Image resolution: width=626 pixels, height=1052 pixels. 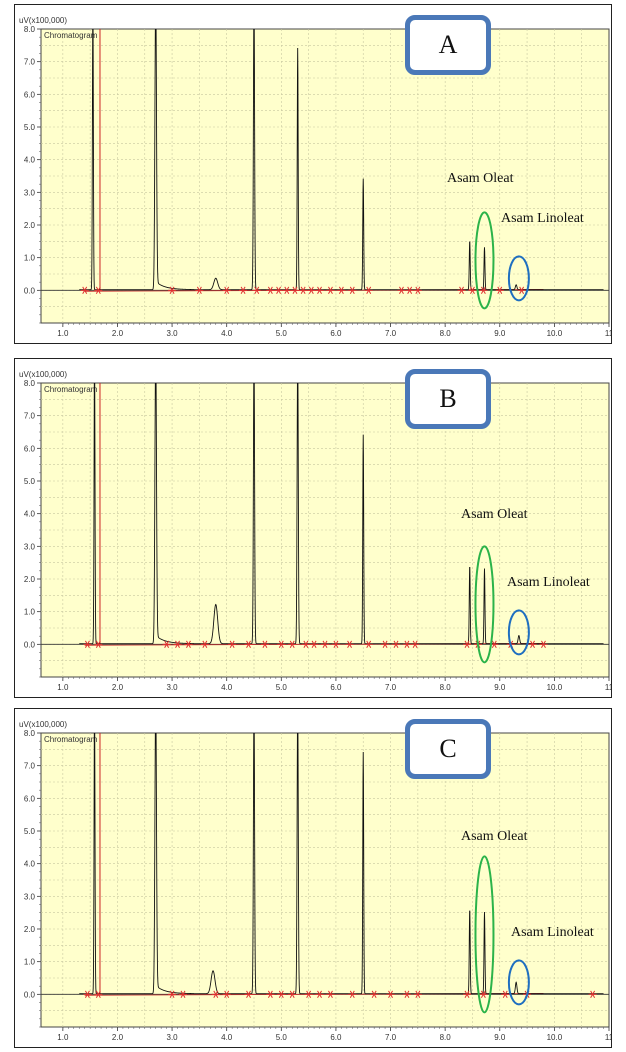 I want to click on ellipse-asam-oleat, so click(x=484, y=934).